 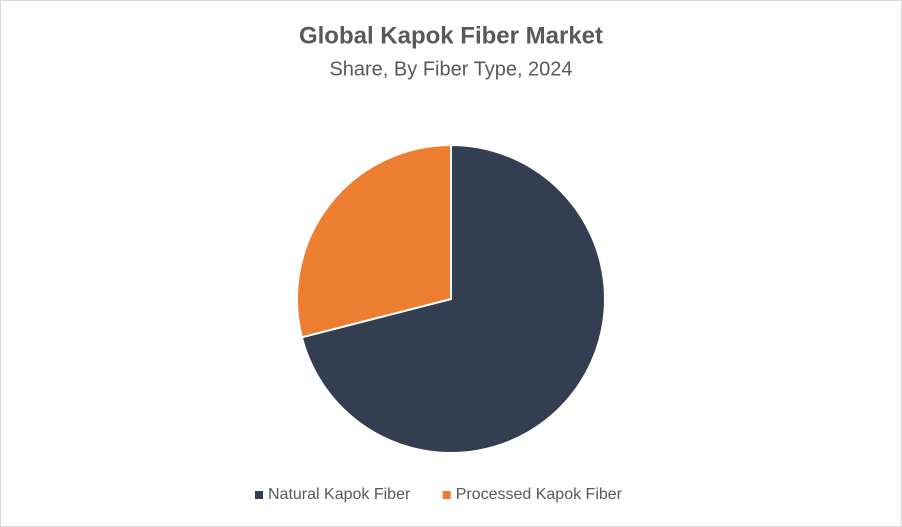 I want to click on chart-subtitle: Share, By Fiber Type, 2024, so click(x=450, y=69).